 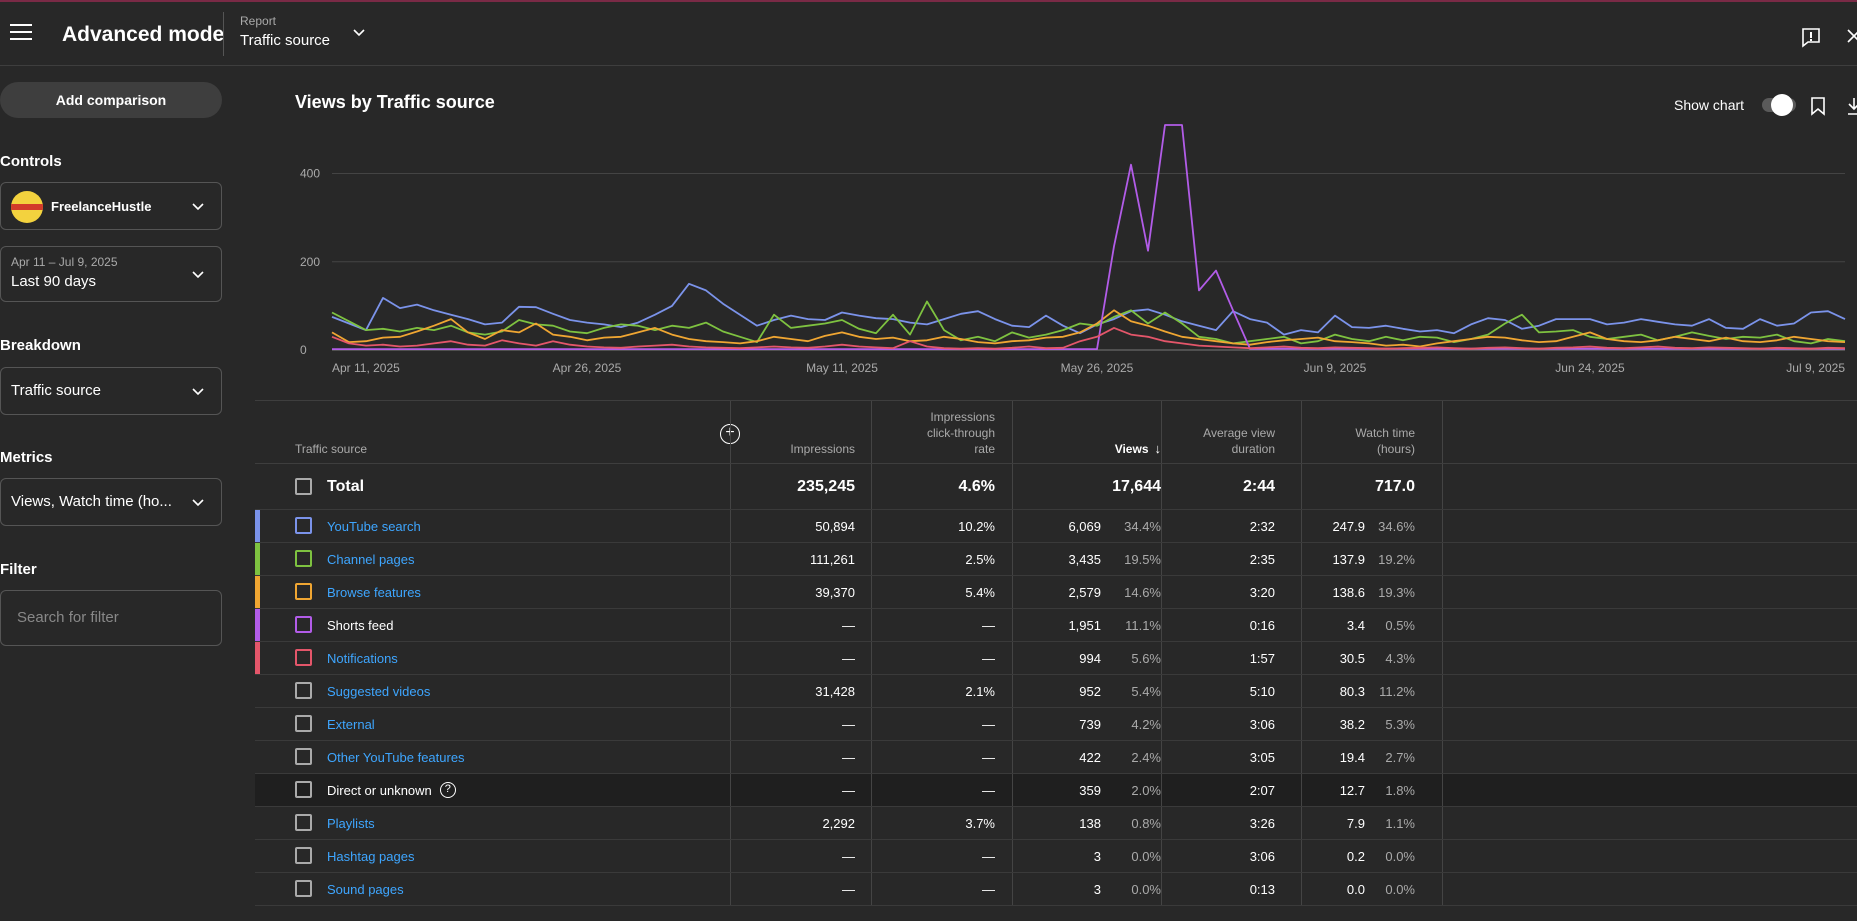 I want to click on header-views: Views ↓, so click(x=1138, y=448).